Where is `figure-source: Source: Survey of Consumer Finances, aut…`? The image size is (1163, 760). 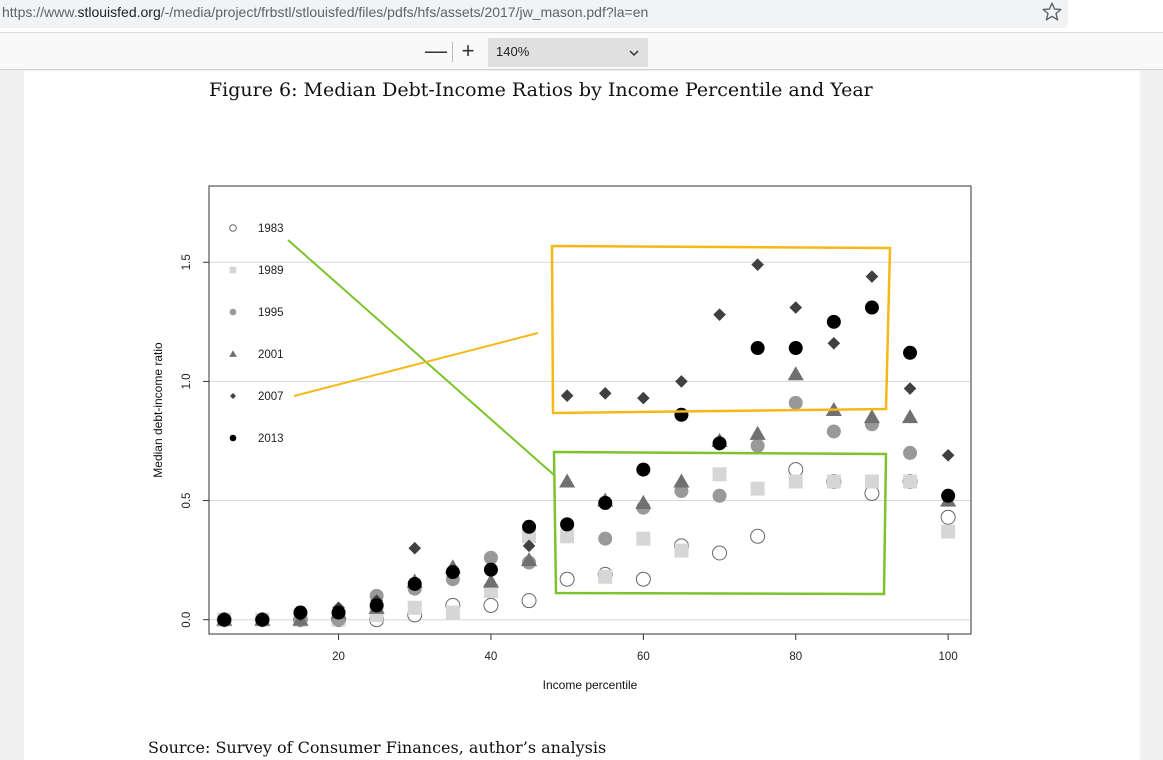
figure-source: Source: Survey of Consumer Finances, aut… is located at coordinates (377, 747).